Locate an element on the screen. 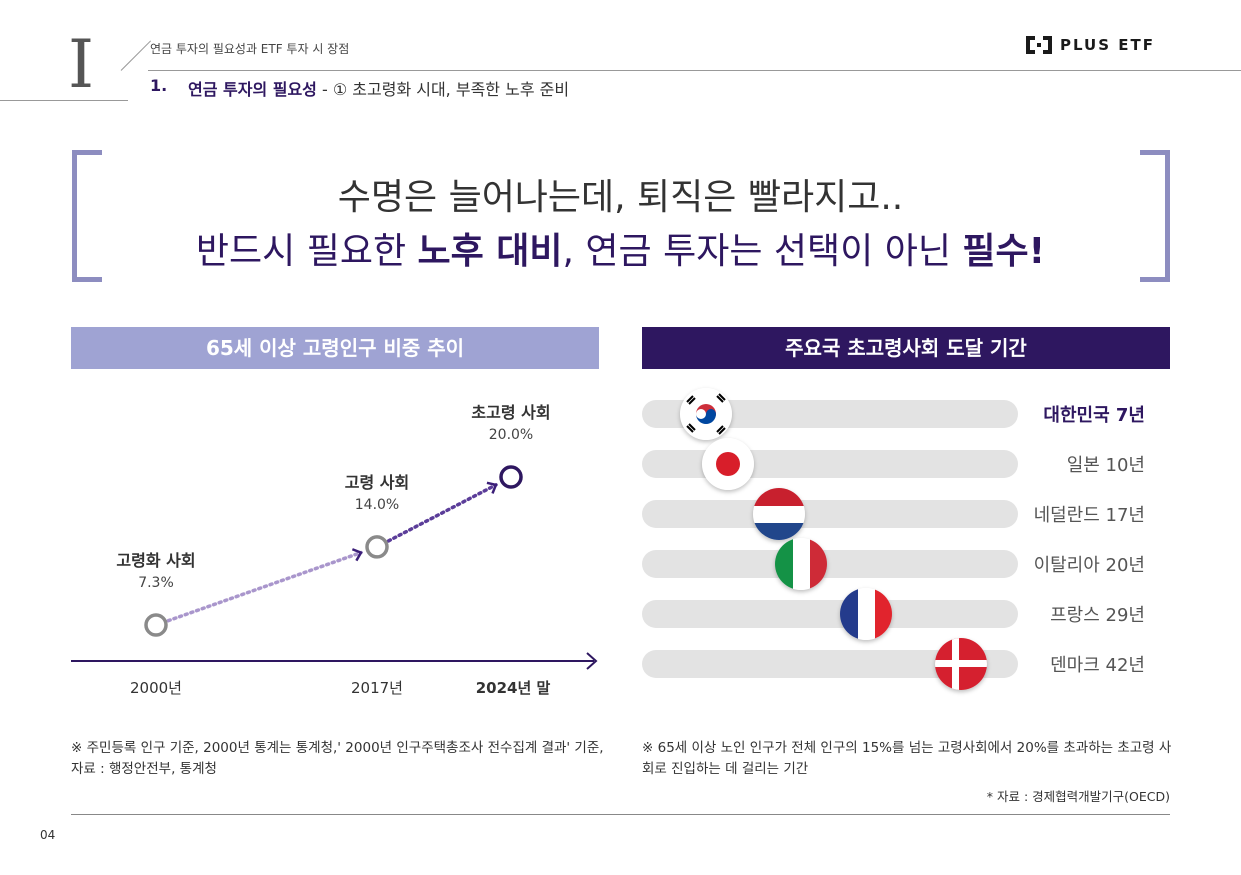 This screenshot has width=1241, height=875. stage-label: 초고령 사회 is located at coordinates (511, 412).